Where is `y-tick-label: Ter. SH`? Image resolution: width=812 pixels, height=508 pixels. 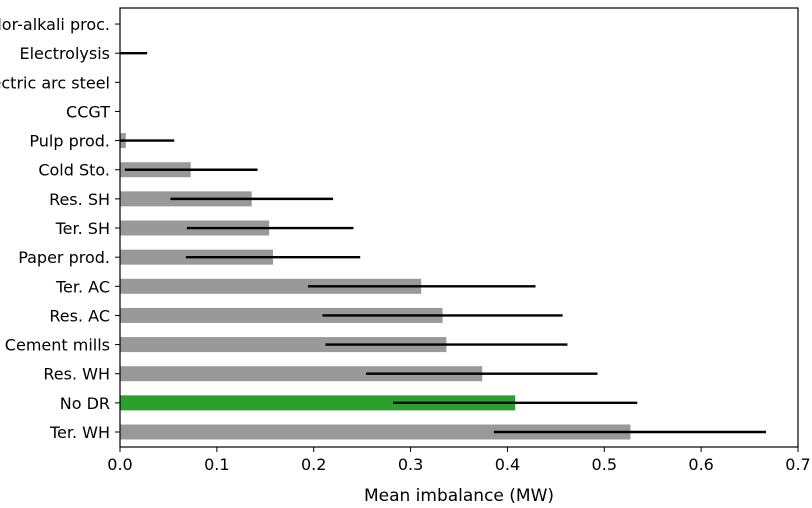
y-tick-label: Ter. SH is located at coordinates (82, 228).